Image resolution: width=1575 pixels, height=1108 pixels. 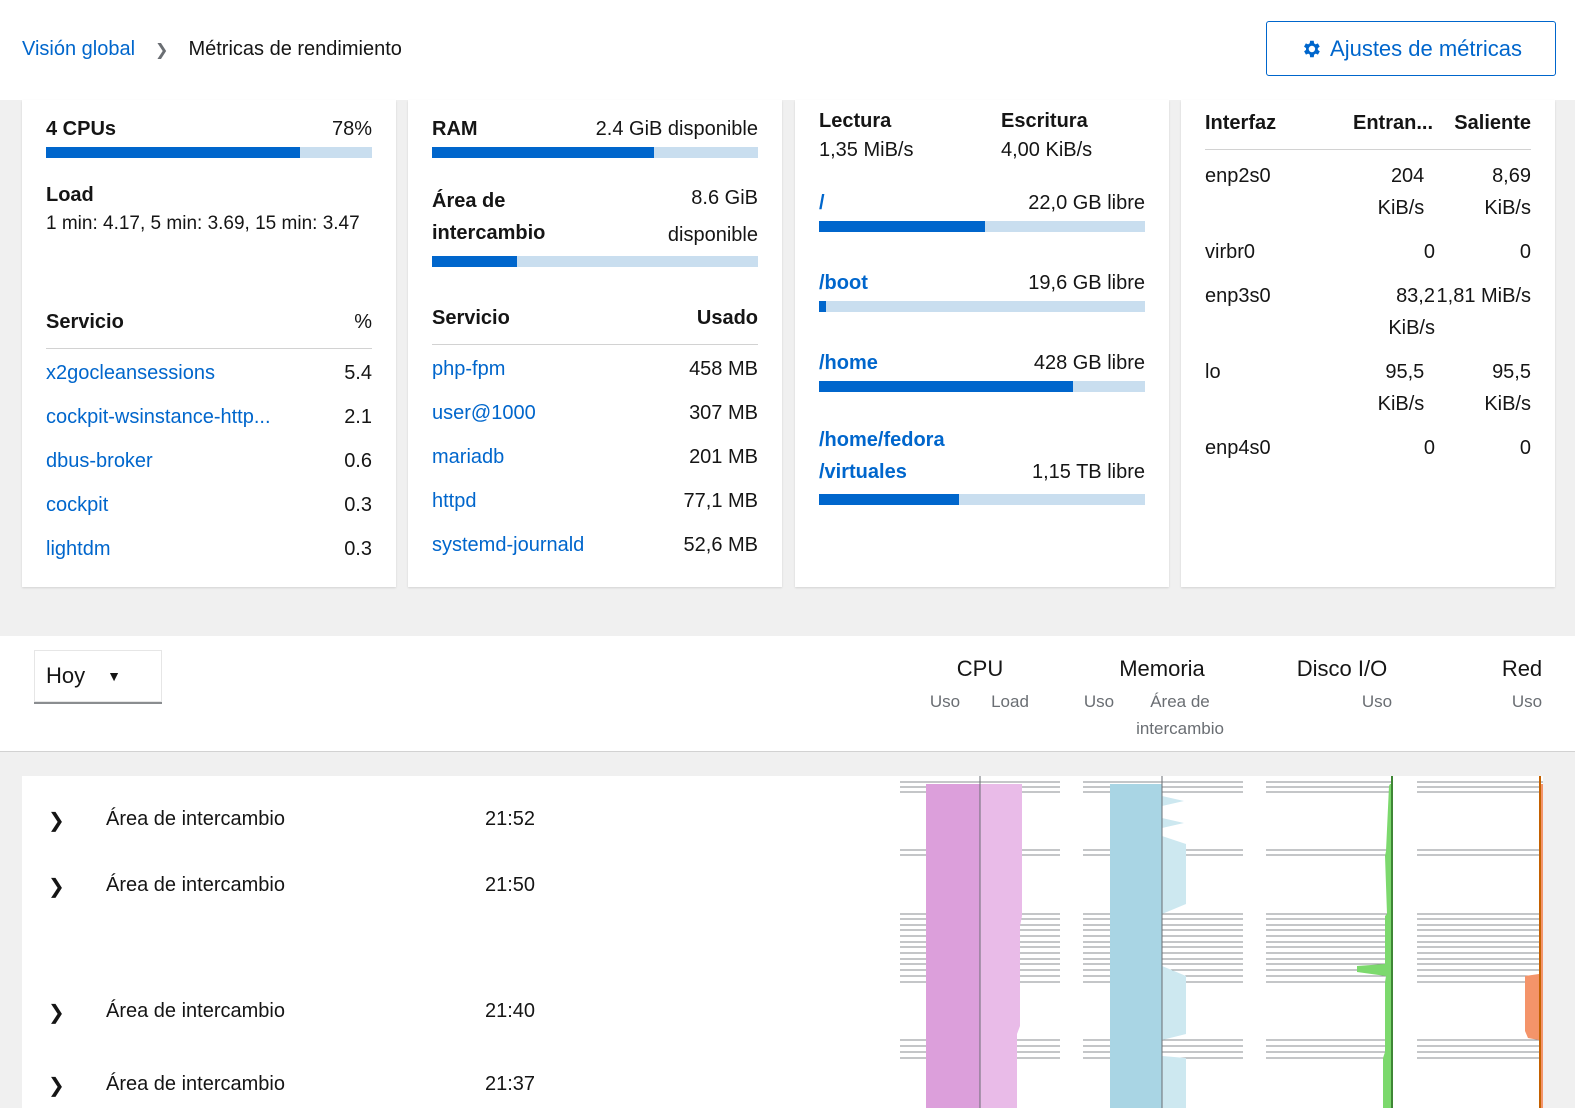 I want to click on table-row: mariadb 201 MB, so click(x=595, y=457).